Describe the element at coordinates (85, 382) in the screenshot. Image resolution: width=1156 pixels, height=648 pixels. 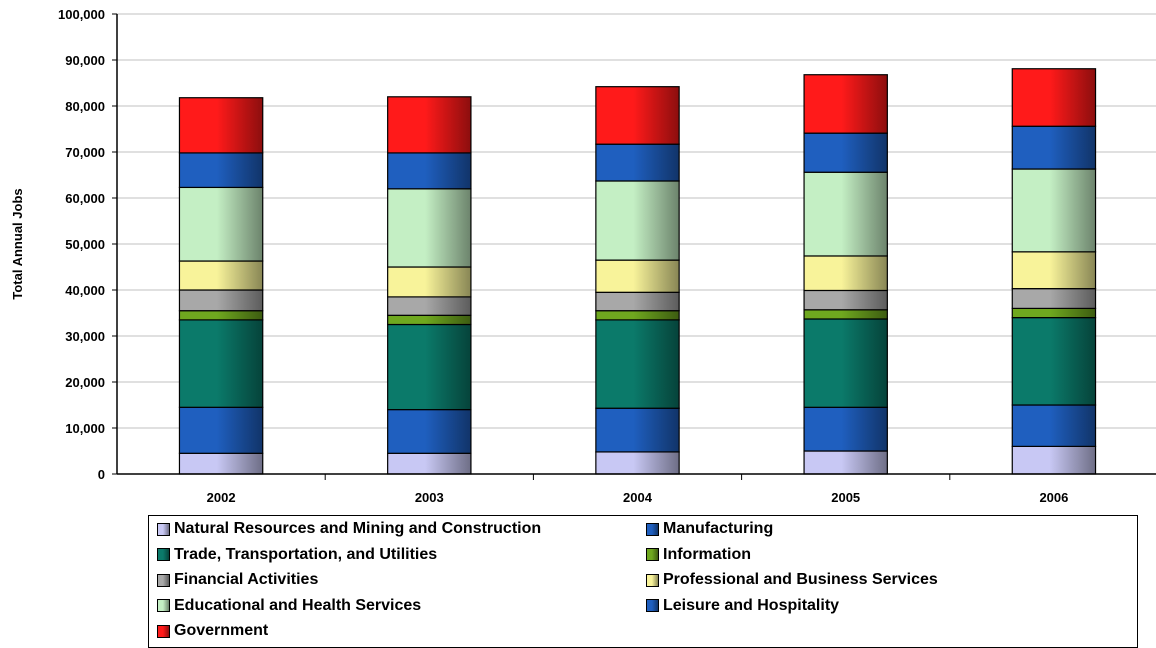
I see `y-tick-label: 20,000` at that location.